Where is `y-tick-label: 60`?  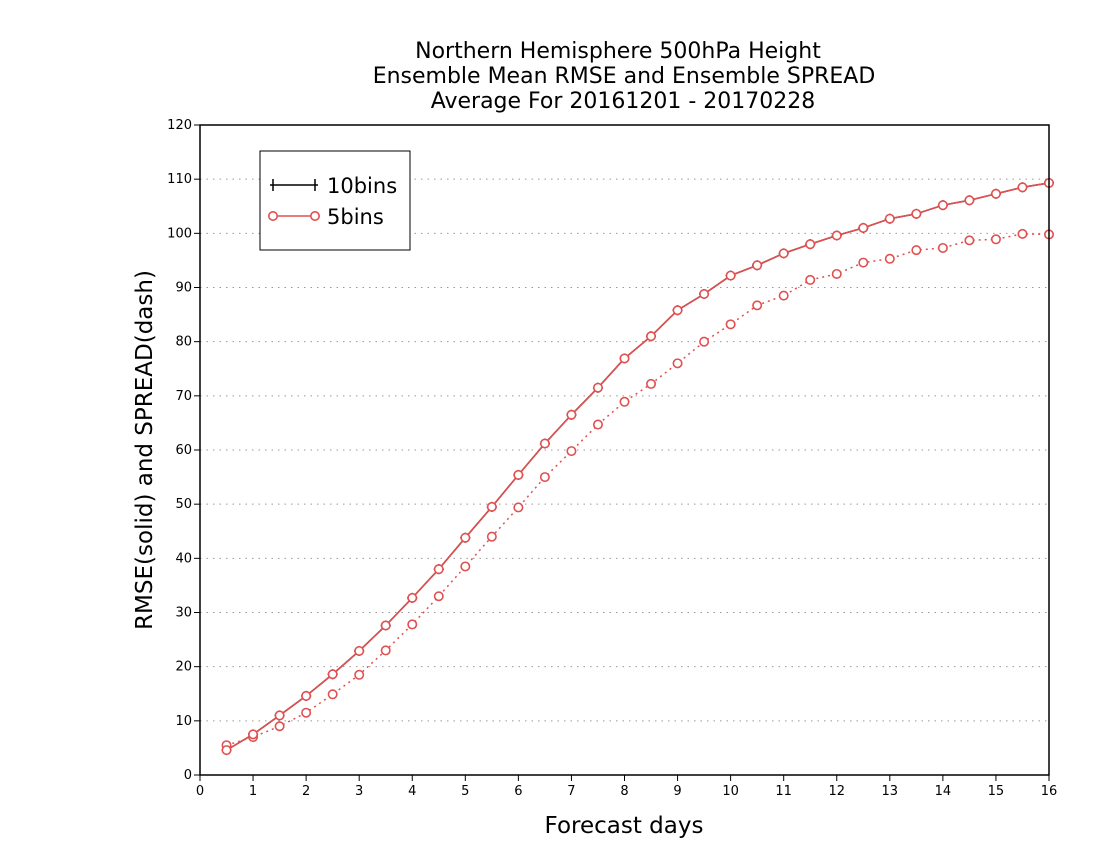
y-tick-label: 60 is located at coordinates (183, 450).